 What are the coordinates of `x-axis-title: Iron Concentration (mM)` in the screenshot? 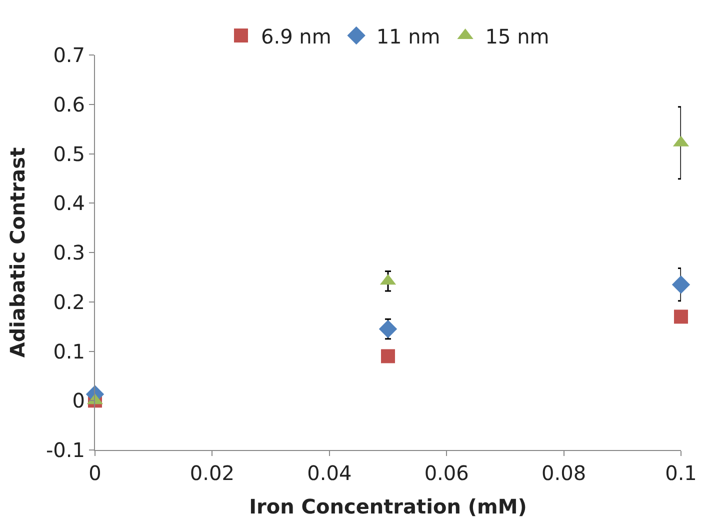 It's located at (388, 506).